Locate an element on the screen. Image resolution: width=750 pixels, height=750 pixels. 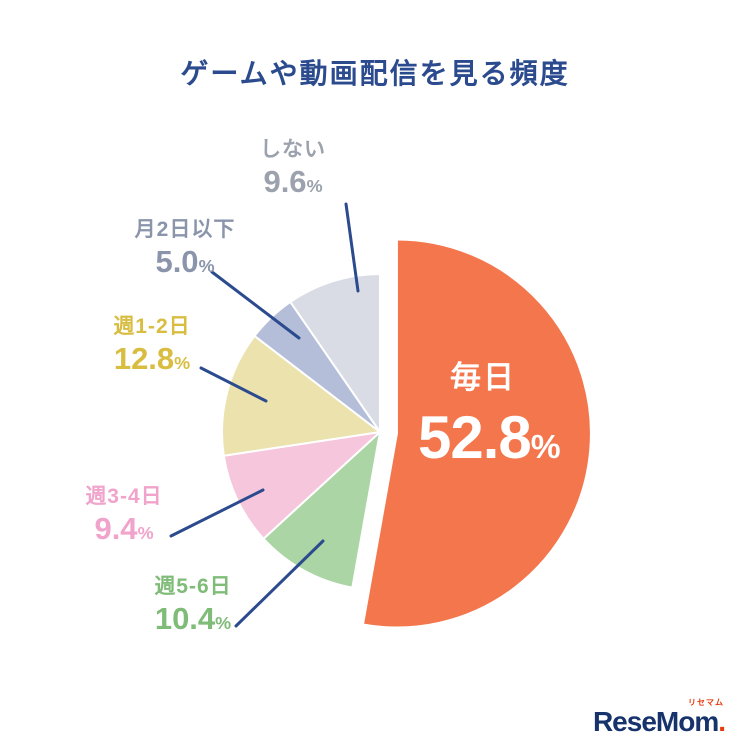
pie-slice-none is located at coordinates (335, 353).